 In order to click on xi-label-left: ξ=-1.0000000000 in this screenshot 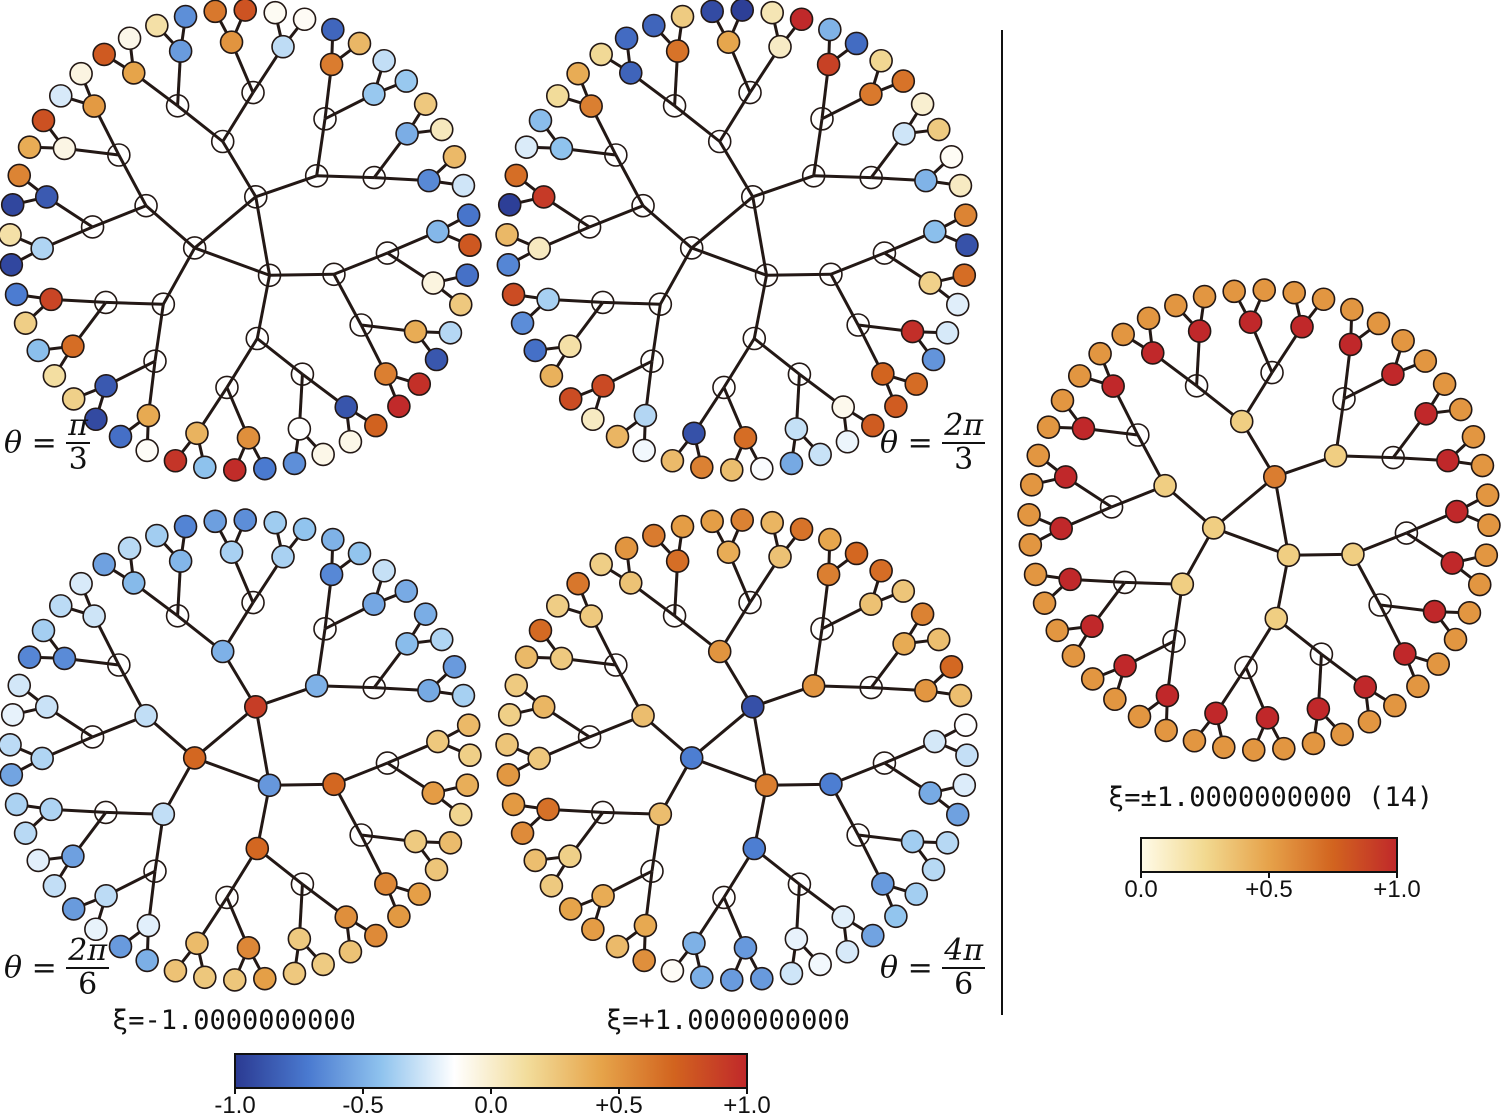, I will do `click(234, 1020)`.